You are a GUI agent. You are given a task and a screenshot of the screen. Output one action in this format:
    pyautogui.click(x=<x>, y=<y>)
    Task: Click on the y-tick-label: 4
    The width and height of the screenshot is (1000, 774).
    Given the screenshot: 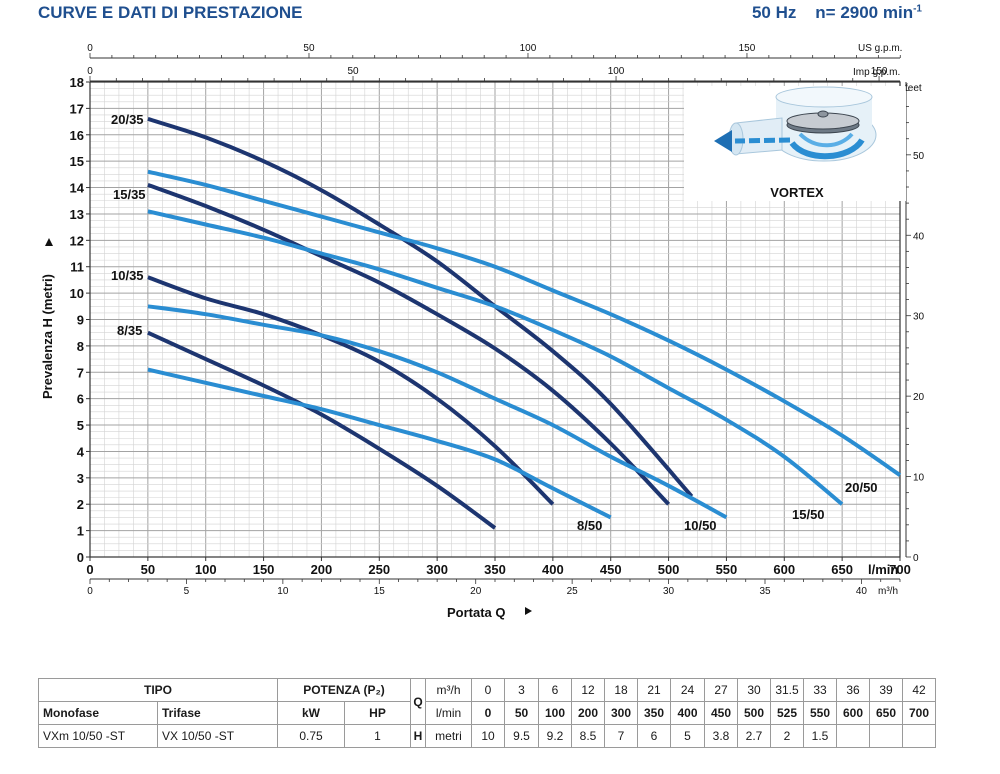 What is the action you would take?
    pyautogui.click(x=81, y=451)
    